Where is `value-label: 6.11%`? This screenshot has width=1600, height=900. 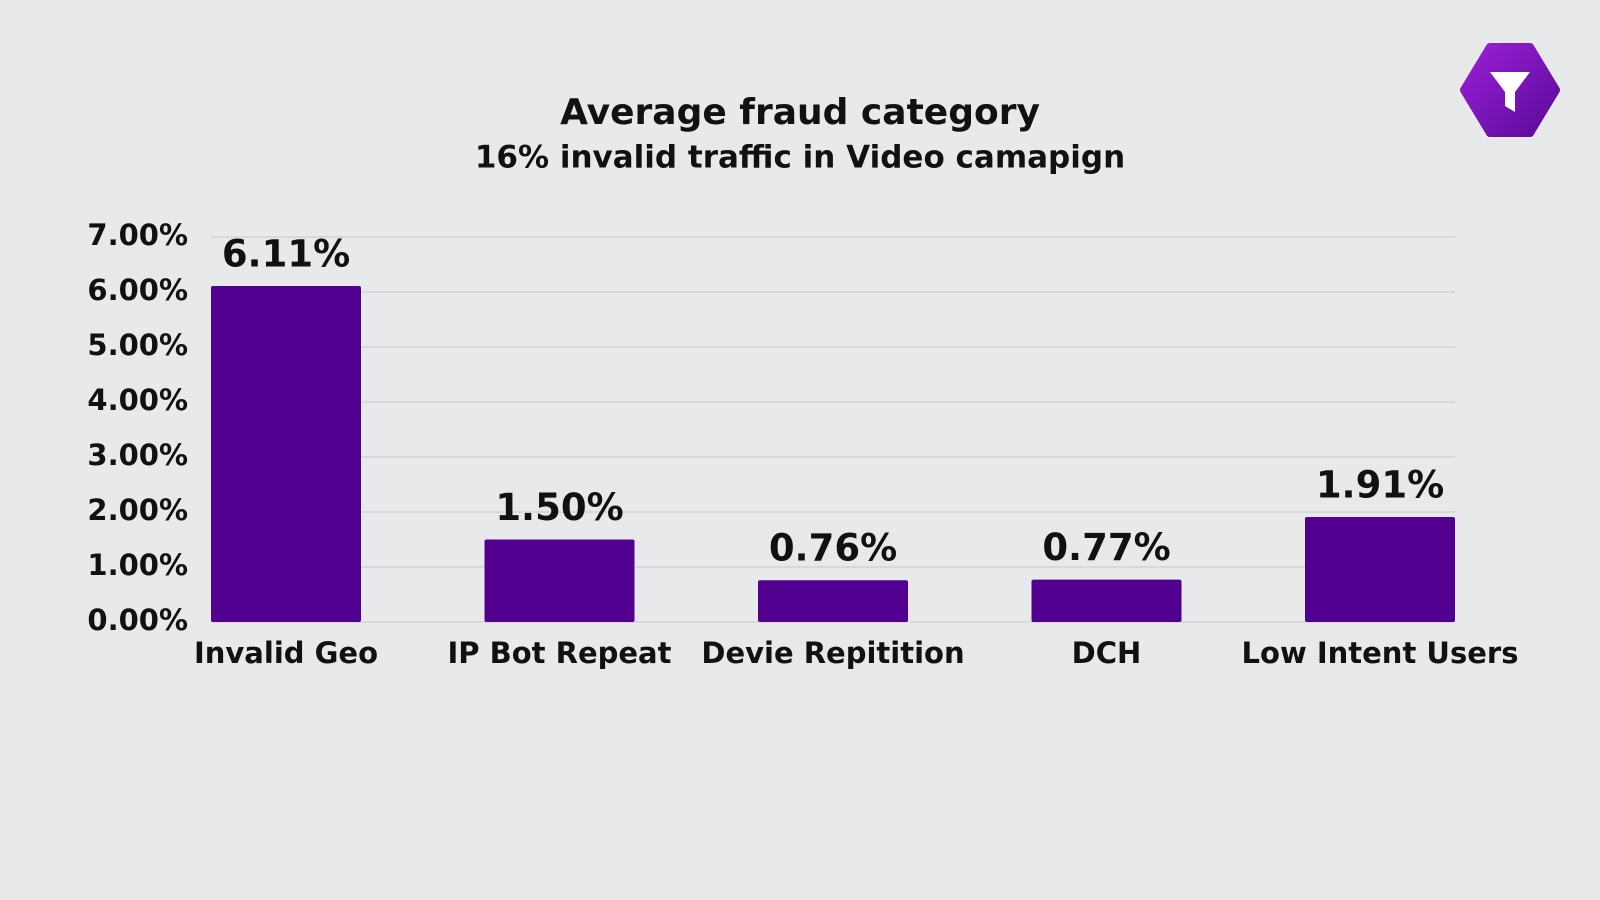
value-label: 6.11% is located at coordinates (286, 253).